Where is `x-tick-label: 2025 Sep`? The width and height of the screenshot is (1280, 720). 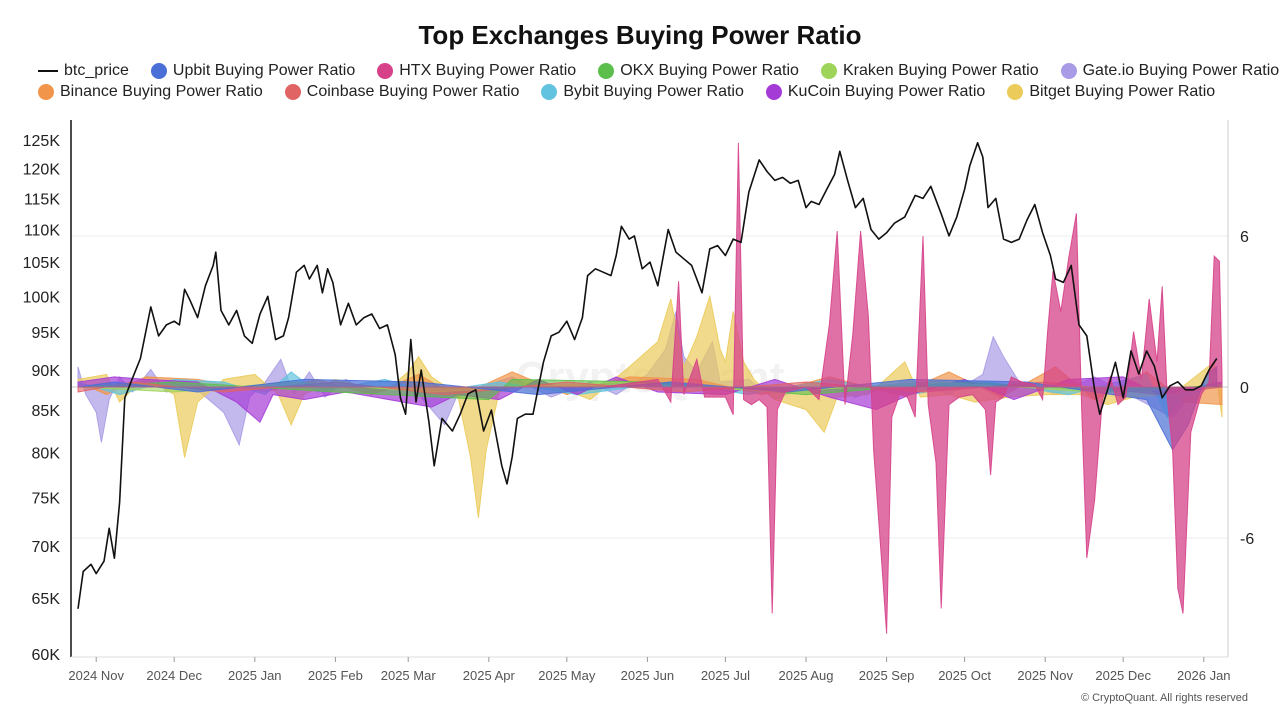
x-tick-label: 2025 Sep is located at coordinates (887, 675).